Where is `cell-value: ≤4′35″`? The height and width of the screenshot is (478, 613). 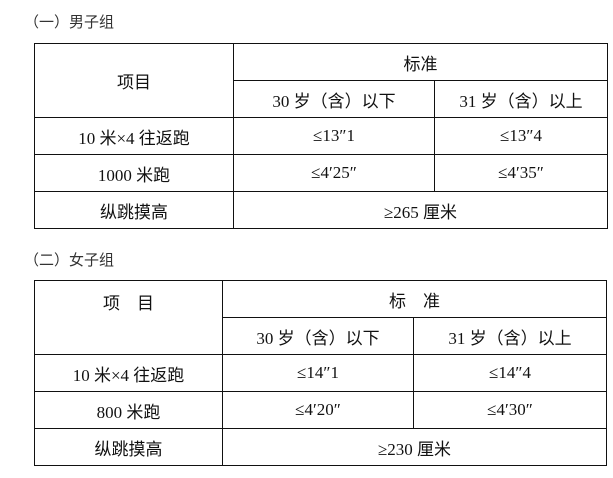
cell-value: ≤4′35″ is located at coordinates (521, 173).